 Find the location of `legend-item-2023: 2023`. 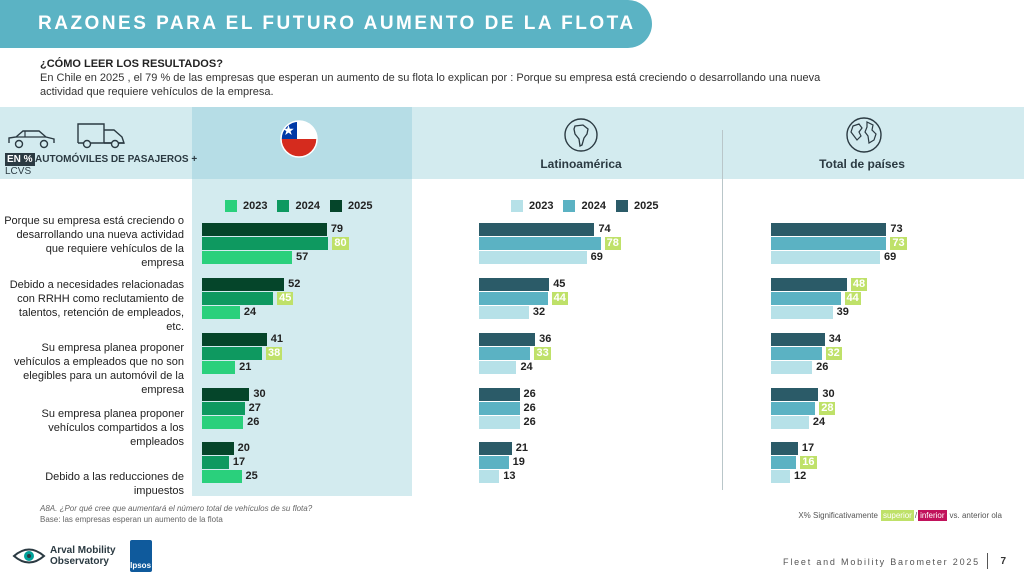

legend-item-2023: 2023 is located at coordinates (532, 206).